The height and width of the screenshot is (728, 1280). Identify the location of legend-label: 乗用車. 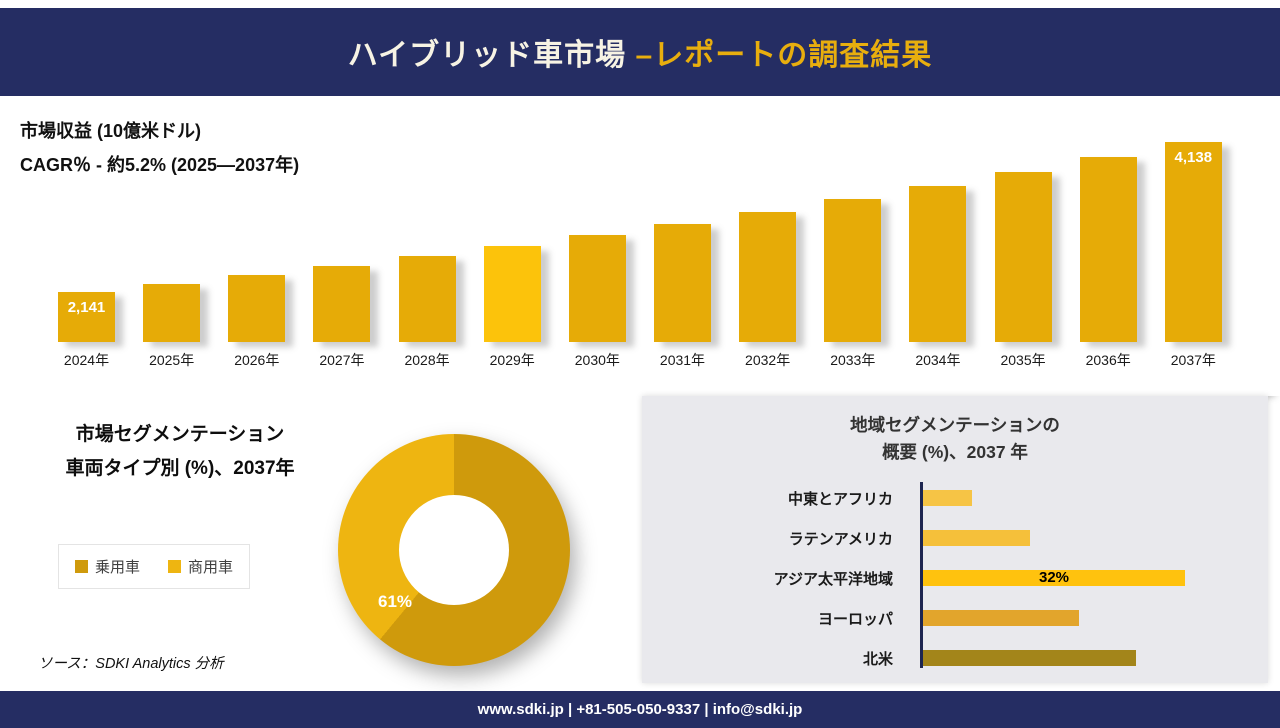
(118, 567).